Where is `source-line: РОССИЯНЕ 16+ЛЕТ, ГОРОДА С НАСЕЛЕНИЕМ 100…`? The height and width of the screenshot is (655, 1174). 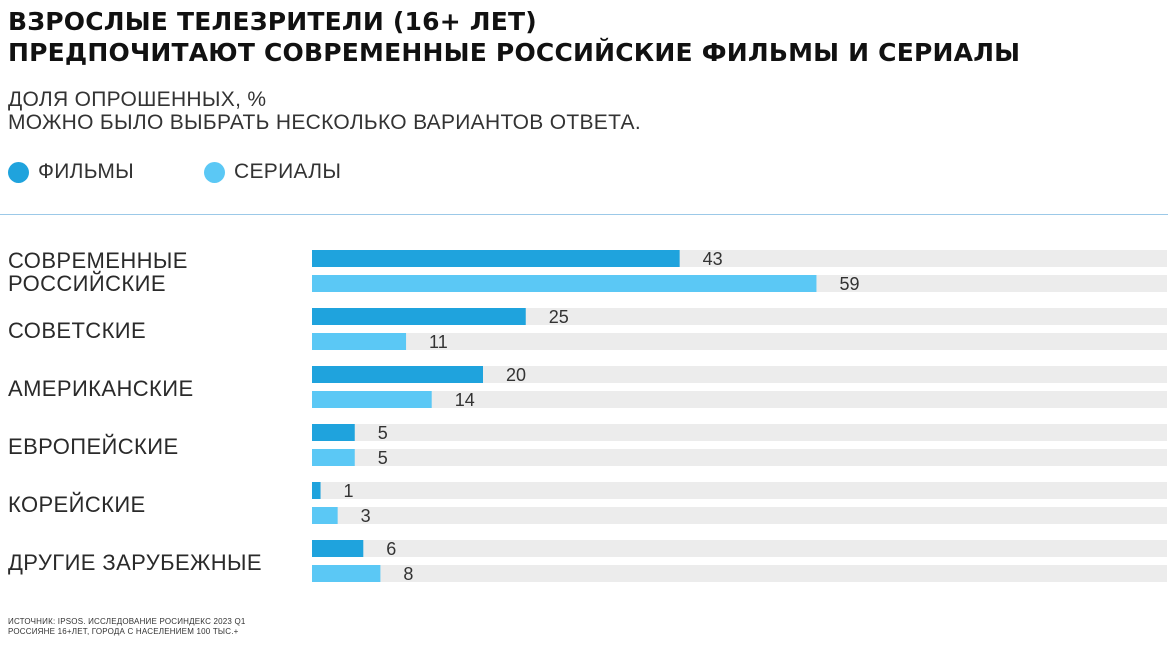 source-line: РОССИЯНЕ 16+ЛЕТ, ГОРОДА С НАСЕЛЕНИЕМ 100… is located at coordinates (123, 631).